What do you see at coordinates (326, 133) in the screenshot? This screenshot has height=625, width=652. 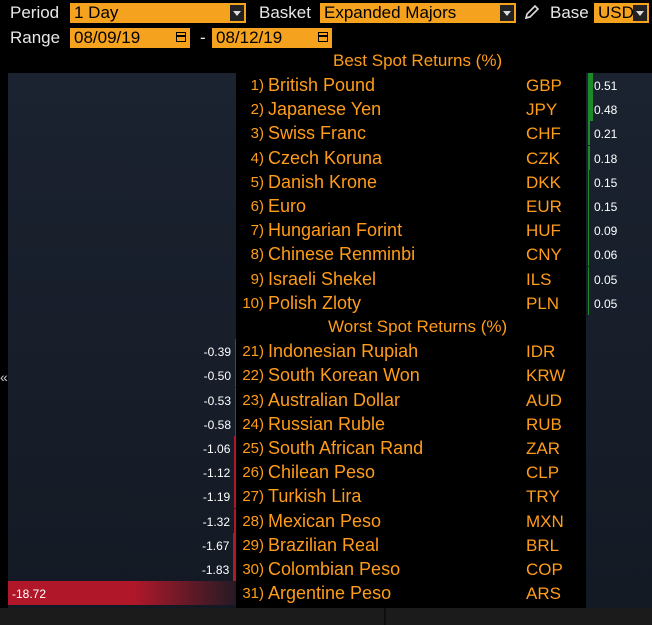 I see `list-item: 3) Swiss Franc CHF 0.21` at bounding box center [326, 133].